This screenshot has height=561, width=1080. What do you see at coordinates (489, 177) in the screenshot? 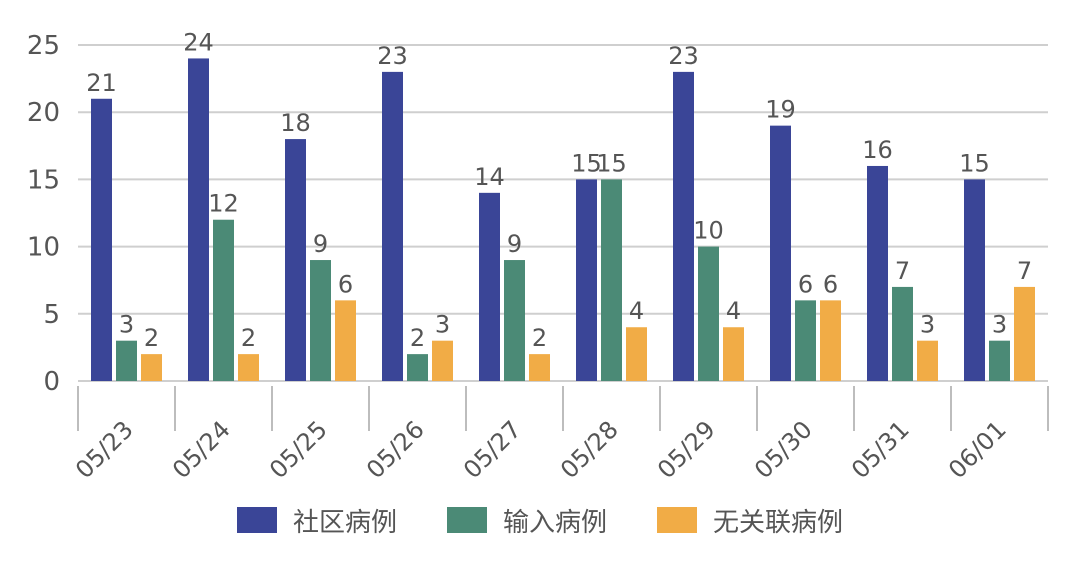
I see `data-label-05-27-series-0: 14` at bounding box center [489, 177].